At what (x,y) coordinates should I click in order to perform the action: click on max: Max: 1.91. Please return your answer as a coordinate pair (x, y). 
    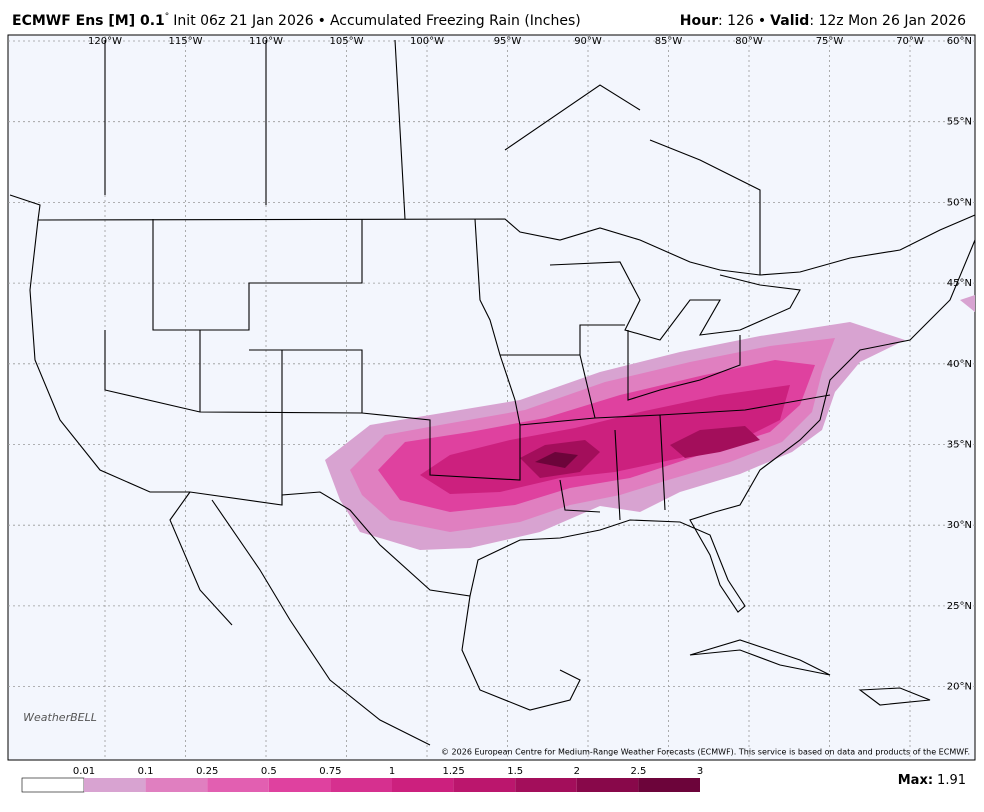
    Looking at the image, I should click on (932, 780).